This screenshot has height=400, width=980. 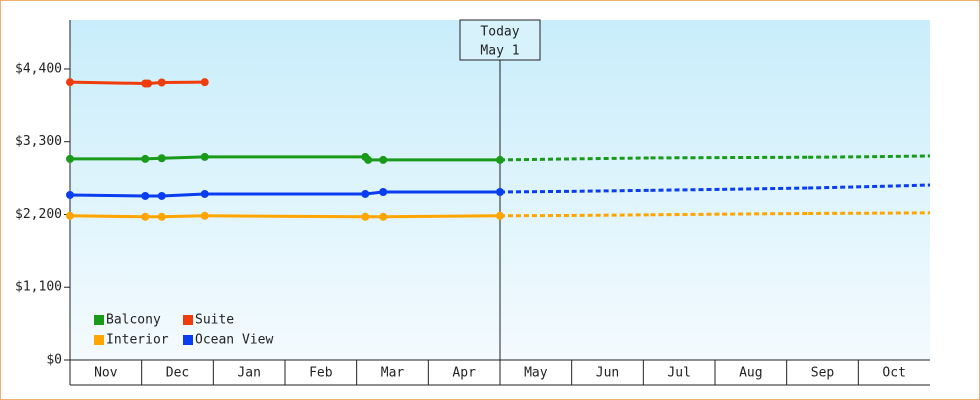 I want to click on x-tick-label: Apr, so click(x=464, y=373).